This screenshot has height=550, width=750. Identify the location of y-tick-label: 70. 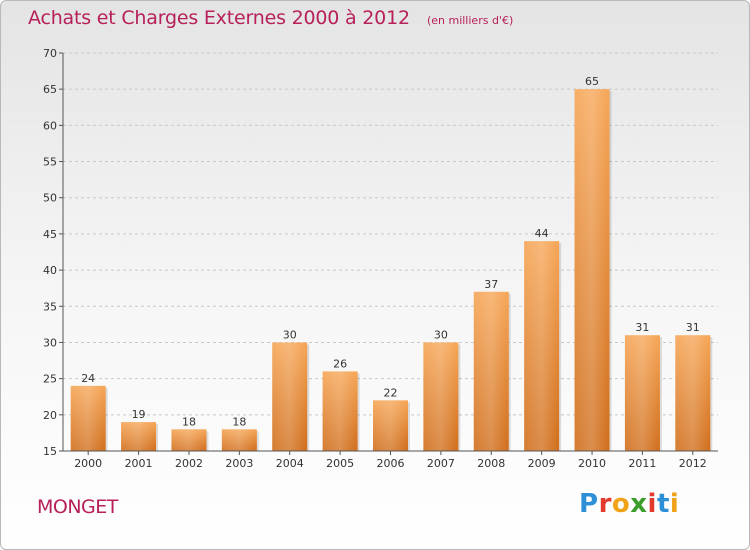
(50, 53).